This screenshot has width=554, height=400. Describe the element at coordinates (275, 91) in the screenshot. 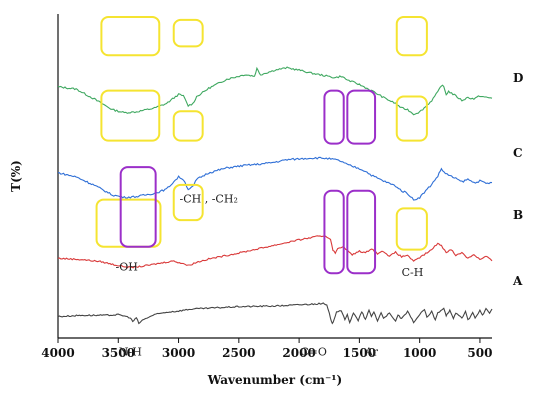

I see `series-line-D` at that location.